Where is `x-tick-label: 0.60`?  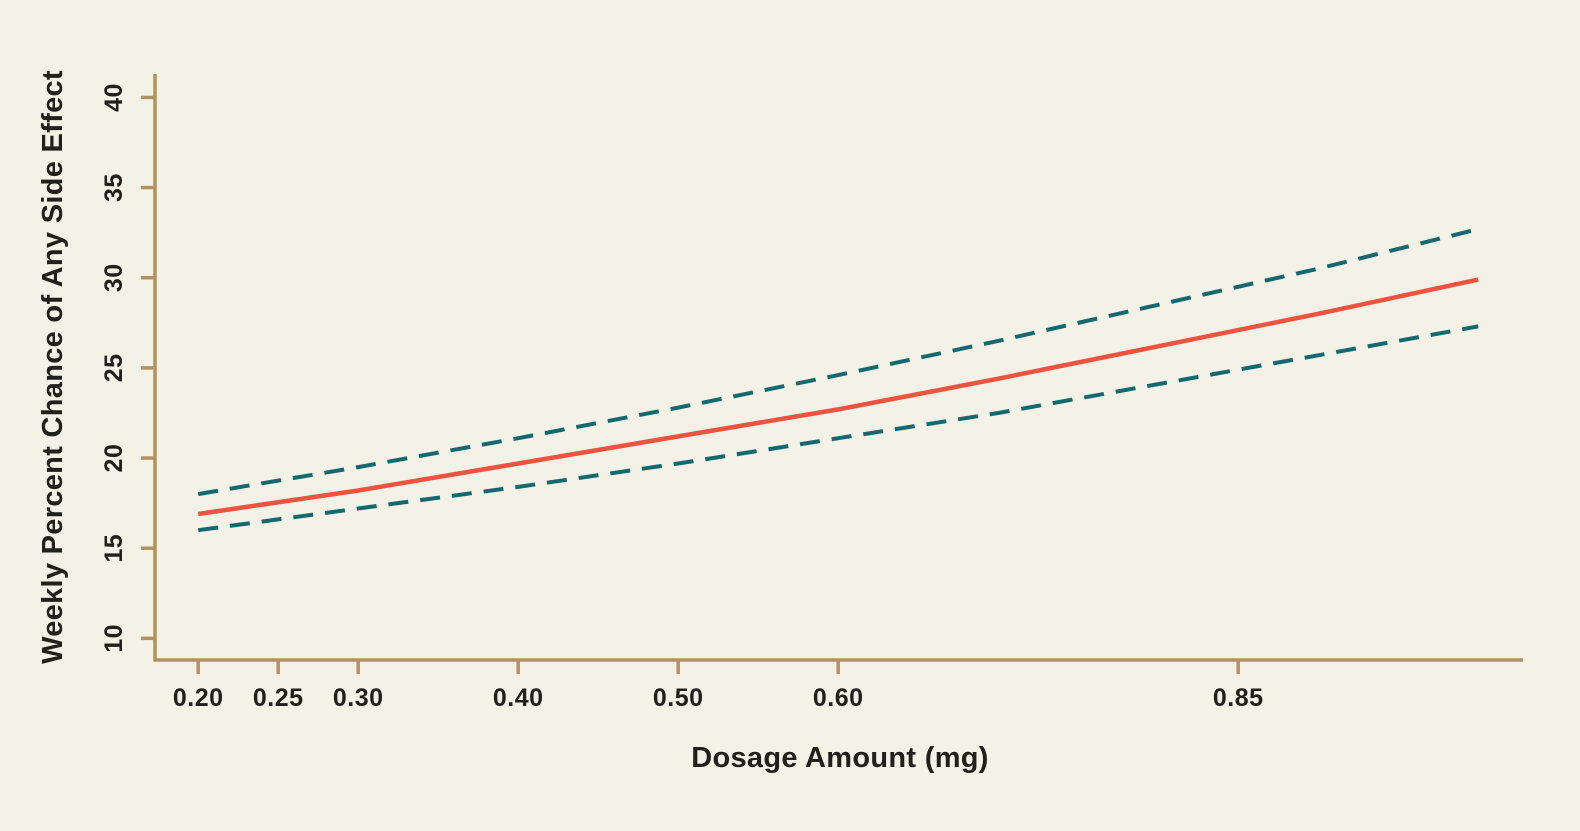
x-tick-label: 0.60 is located at coordinates (838, 698).